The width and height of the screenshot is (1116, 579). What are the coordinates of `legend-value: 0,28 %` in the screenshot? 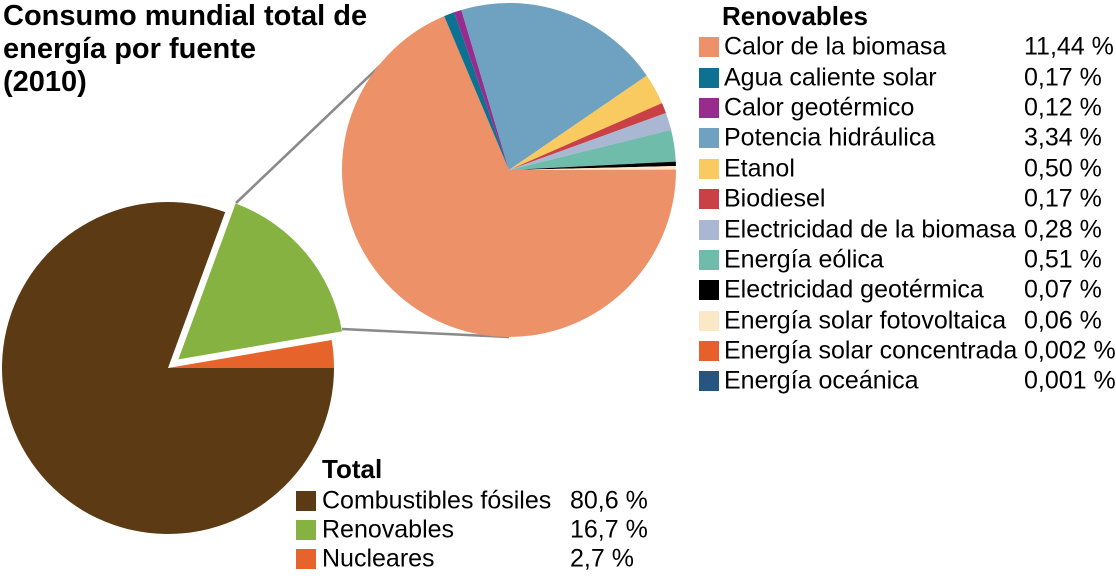 It's located at (1063, 229).